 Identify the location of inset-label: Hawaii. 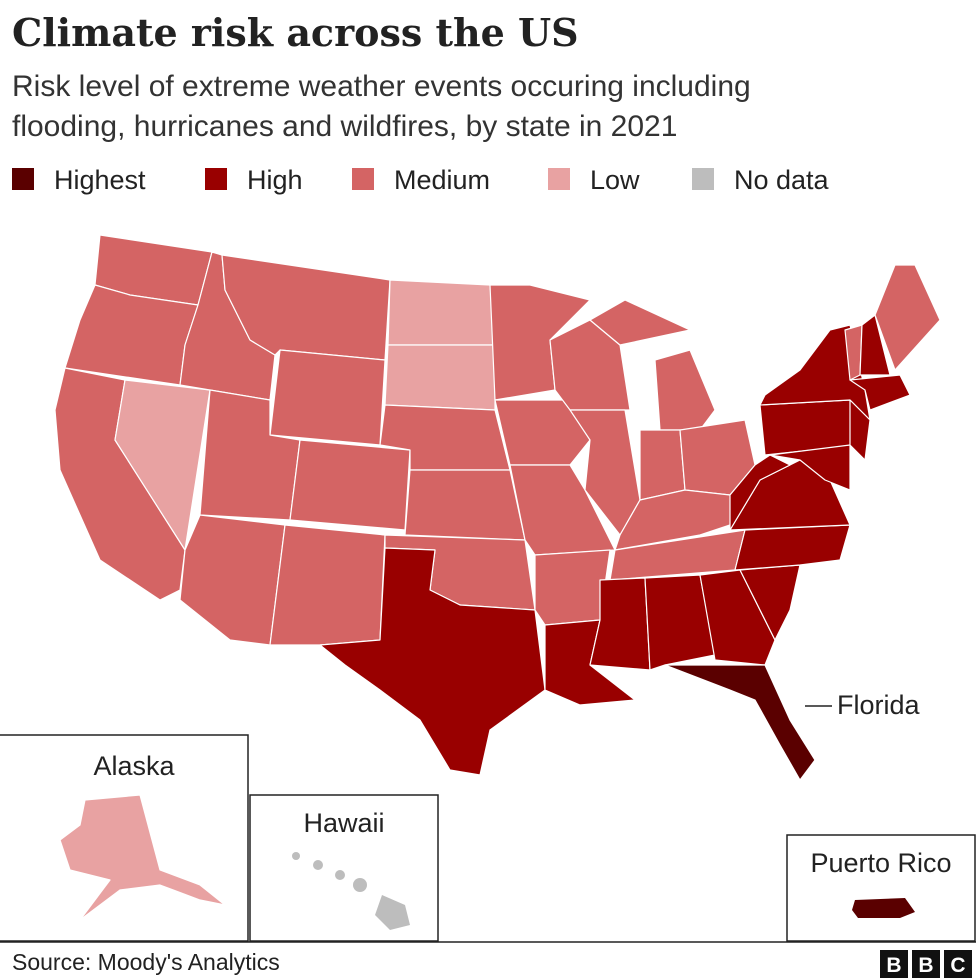
(343, 823).